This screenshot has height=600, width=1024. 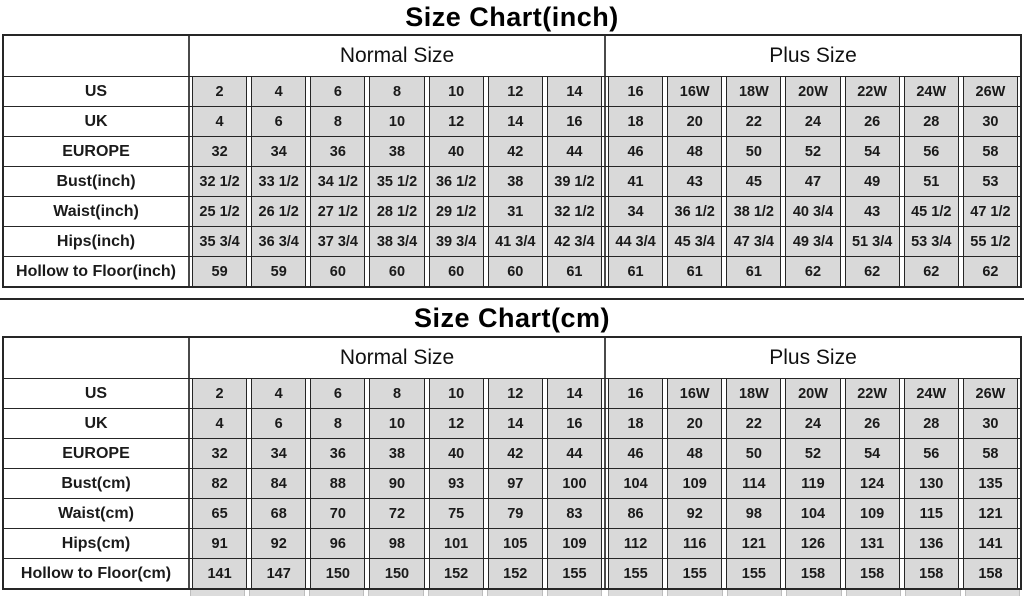 What do you see at coordinates (574, 423) in the screenshot?
I see `size-value-cell: 16` at bounding box center [574, 423].